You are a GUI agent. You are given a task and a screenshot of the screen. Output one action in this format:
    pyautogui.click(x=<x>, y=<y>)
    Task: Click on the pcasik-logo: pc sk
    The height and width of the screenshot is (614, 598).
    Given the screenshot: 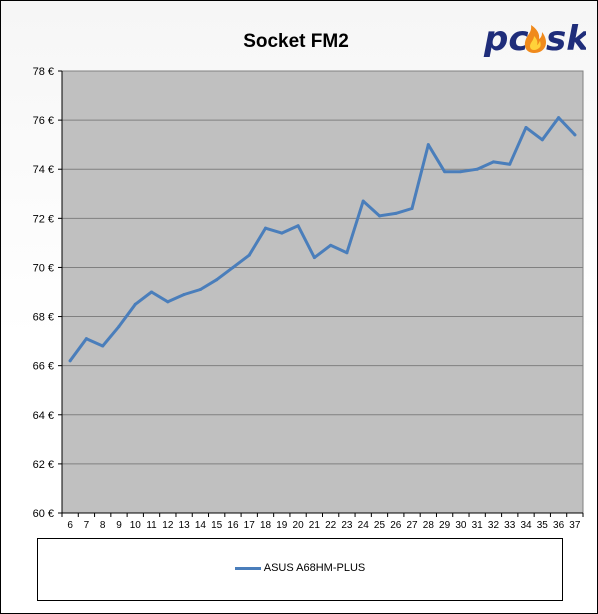 What is the action you would take?
    pyautogui.click(x=536, y=38)
    